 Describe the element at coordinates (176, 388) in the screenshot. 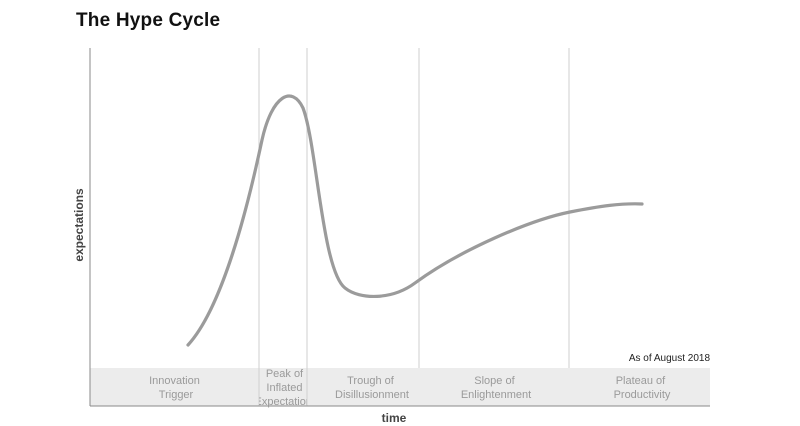

I see `phase-label-innovation-trigger: Innovation Trigger` at that location.